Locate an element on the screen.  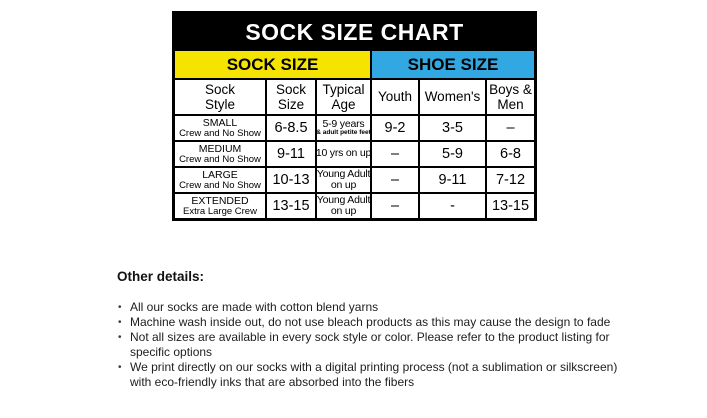
details-heading: Other details: is located at coordinates (161, 276).